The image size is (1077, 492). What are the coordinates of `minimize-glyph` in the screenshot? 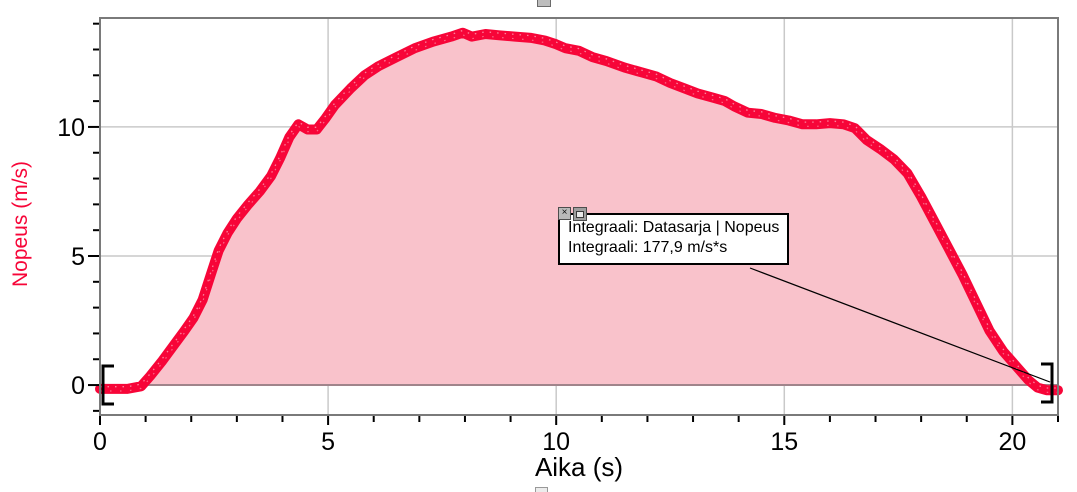 It's located at (580, 214).